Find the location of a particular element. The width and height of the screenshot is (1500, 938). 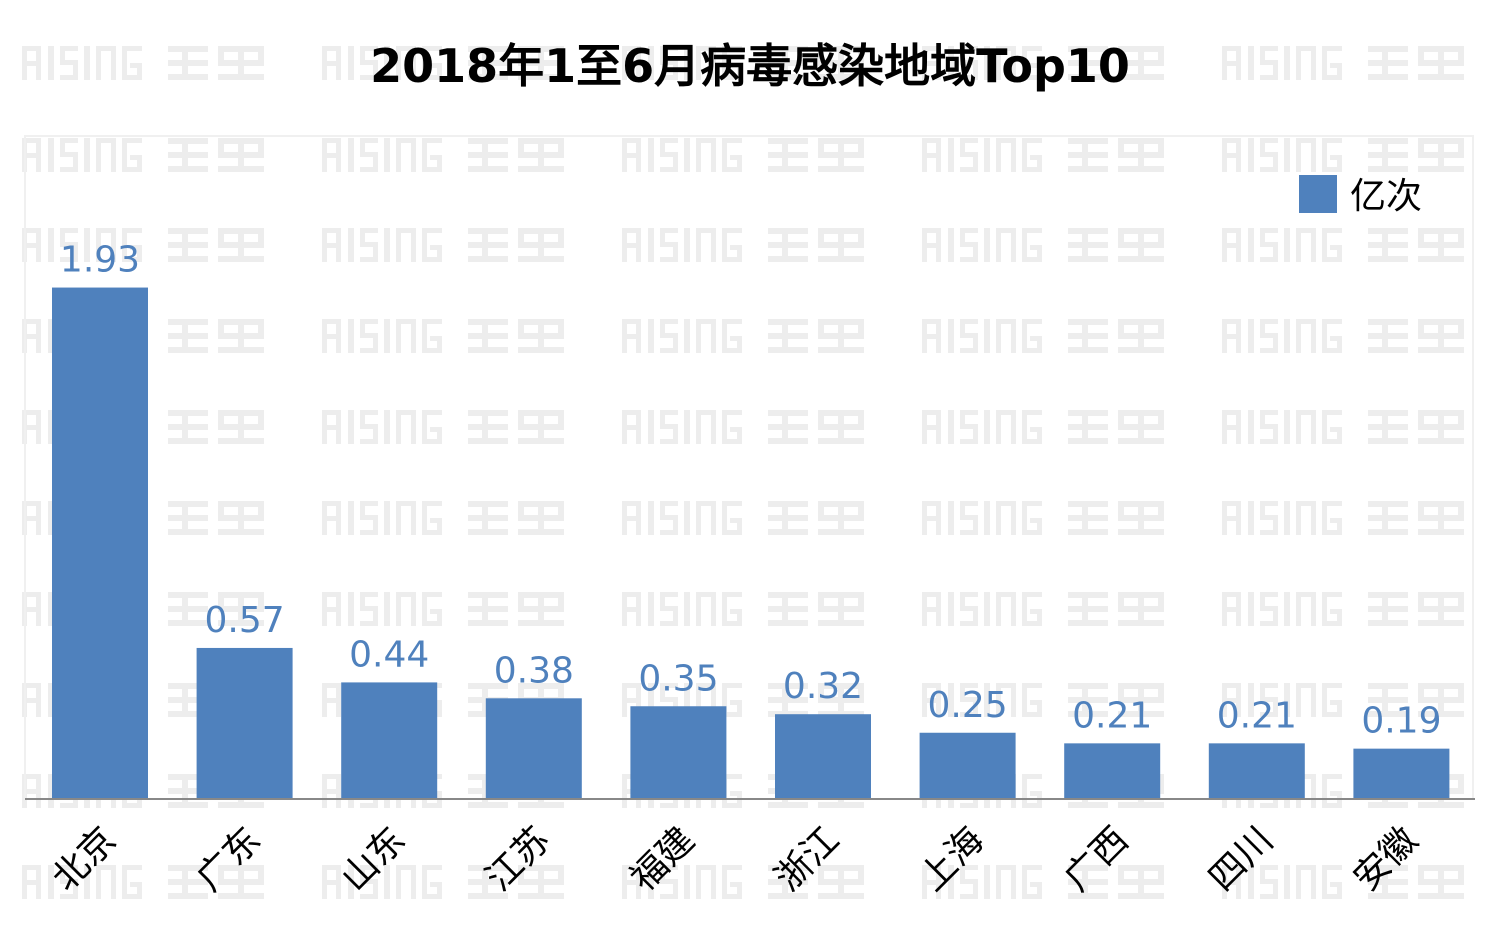

chart-title: 2018年1至6月病毒感染地域Top10 is located at coordinates (750, 66).